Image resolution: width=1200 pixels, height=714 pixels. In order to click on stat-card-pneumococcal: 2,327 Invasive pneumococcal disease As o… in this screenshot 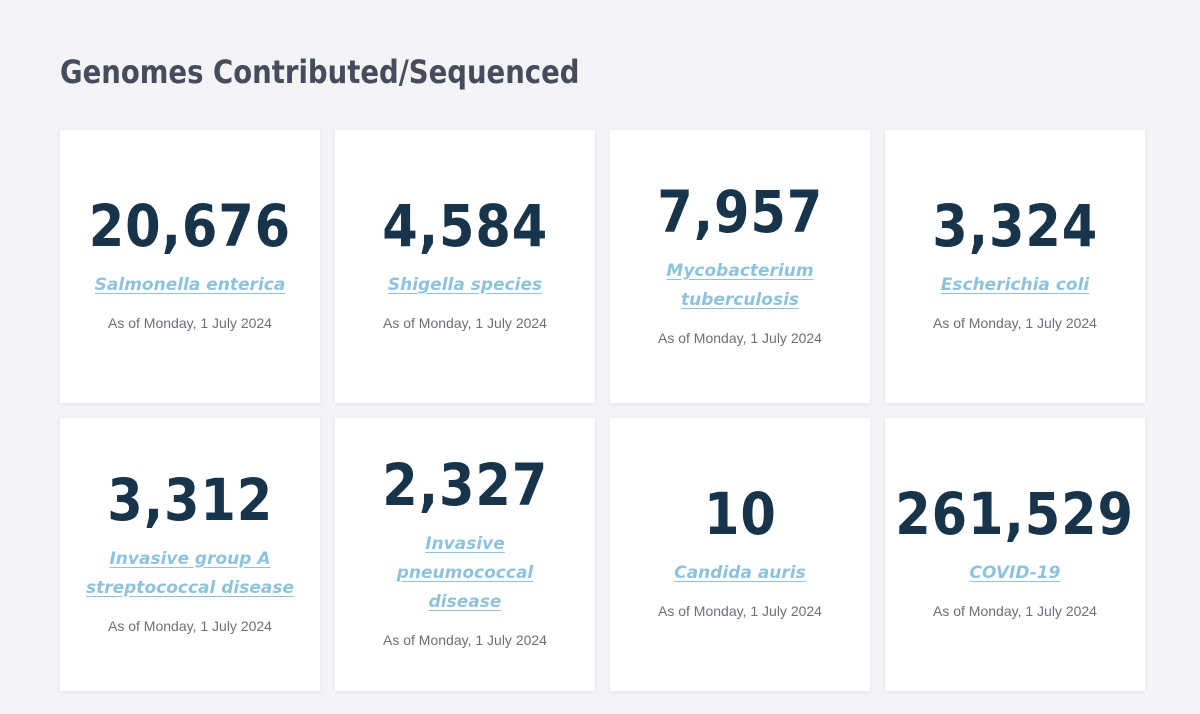, I will do `click(465, 554)`.